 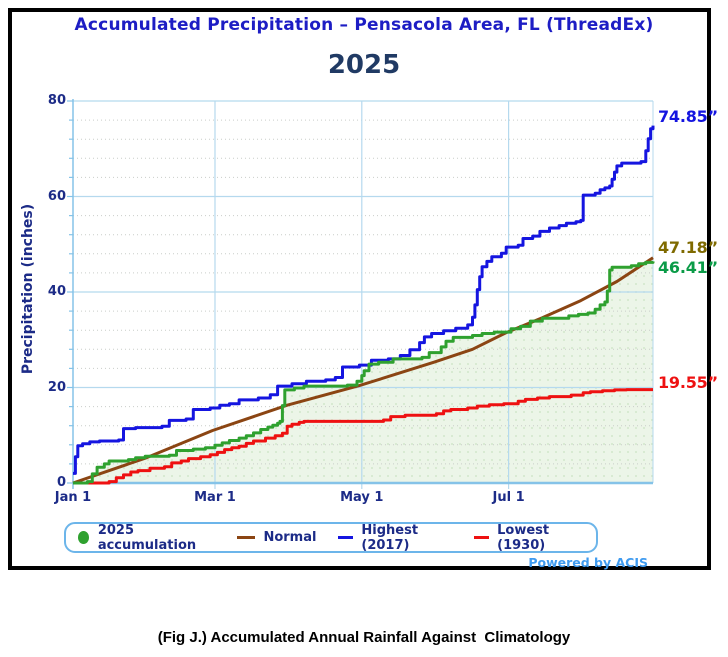 What do you see at coordinates (363, 436) in the screenshot?
I see `series-line-lowest-1930-` at bounding box center [363, 436].